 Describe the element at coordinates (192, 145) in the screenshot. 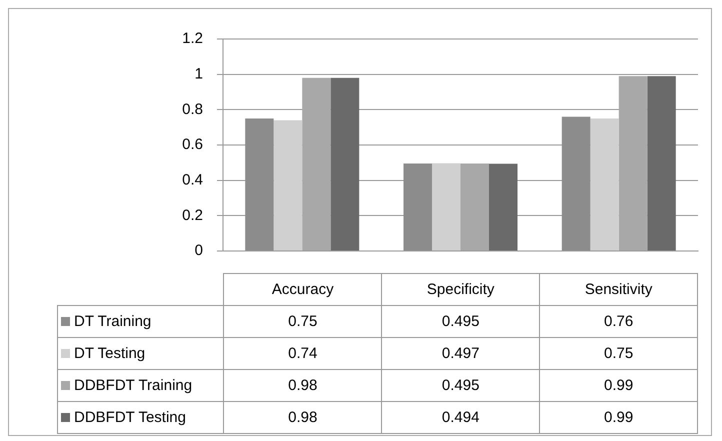

I see `y-tick-label: 0.6` at that location.